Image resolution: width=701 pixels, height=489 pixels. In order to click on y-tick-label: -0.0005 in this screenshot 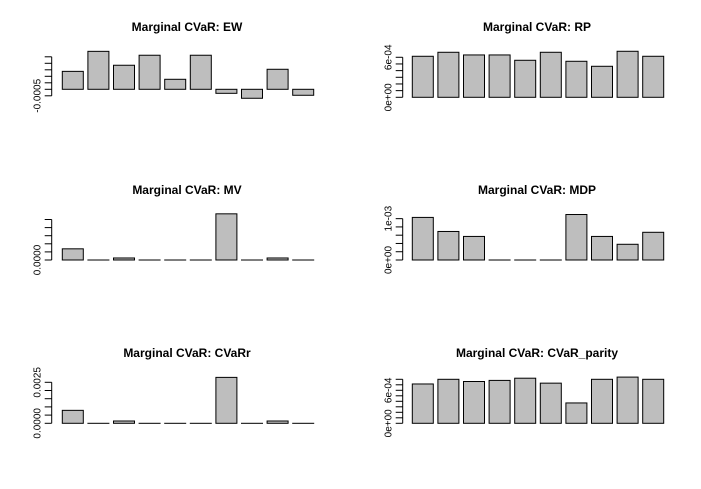, I will do `click(38, 95)`.